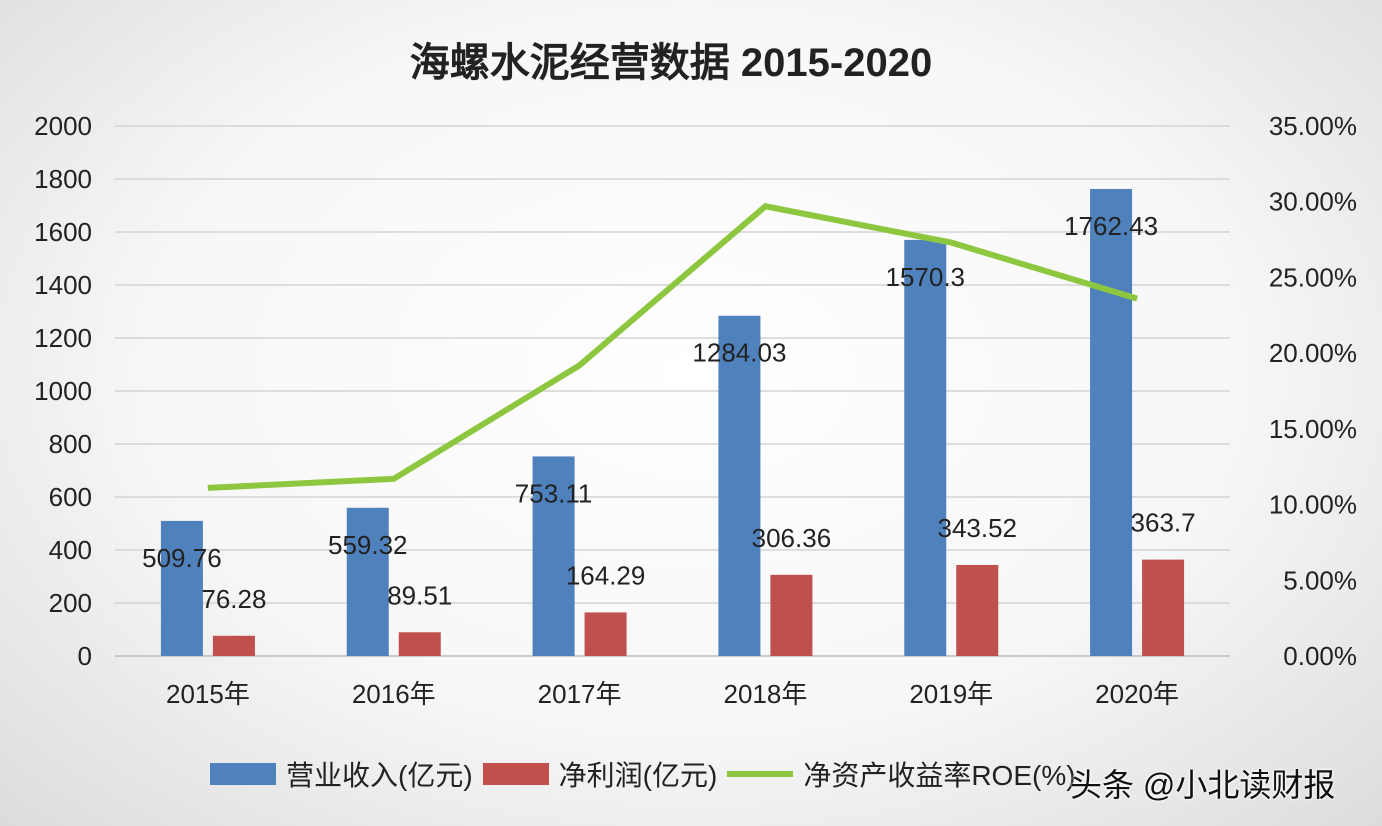 The image size is (1382, 826). What do you see at coordinates (63, 338) in the screenshot?
I see `y-tick-label: 1200` at bounding box center [63, 338].